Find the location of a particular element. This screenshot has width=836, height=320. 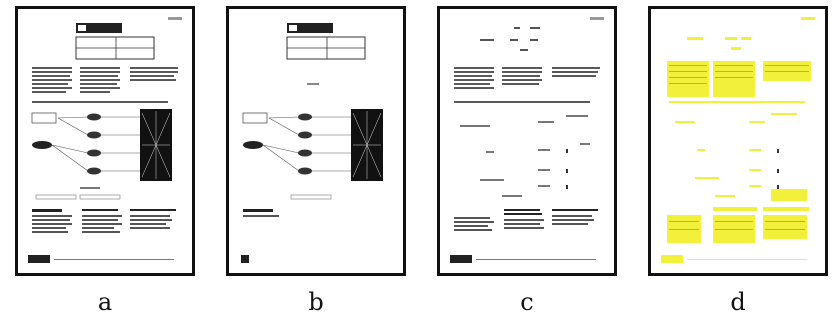

panel-c-label: c is located at coordinates (527, 302).